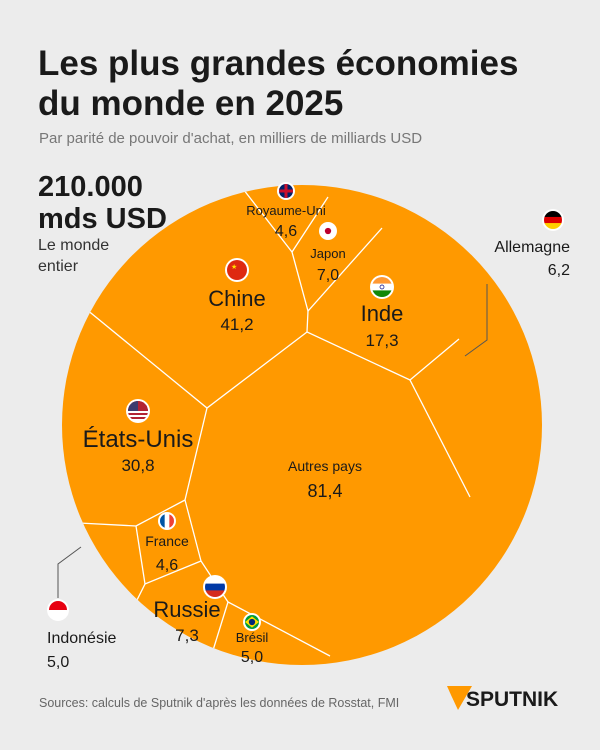  I want to click on value-inde: 17,3, so click(381, 340).